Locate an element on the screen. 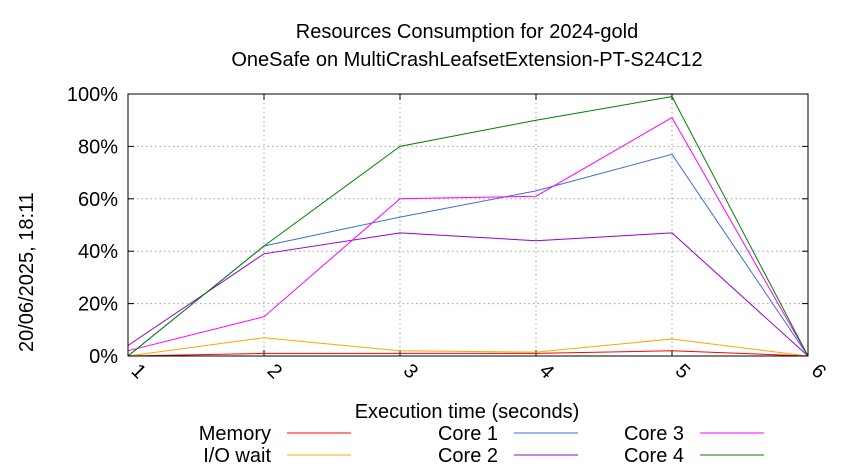  timestamp-label: 20/06/2025, 18:11 is located at coordinates (27, 272).